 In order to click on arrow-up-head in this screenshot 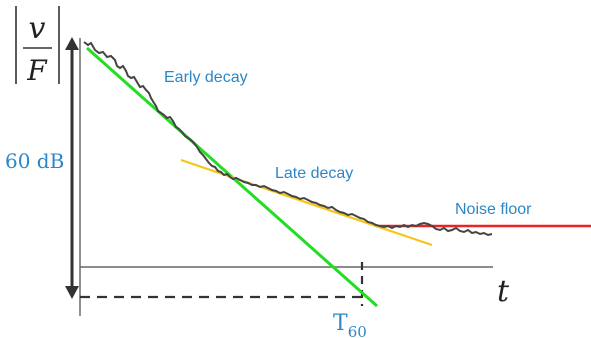, I will do `click(72, 43)`.